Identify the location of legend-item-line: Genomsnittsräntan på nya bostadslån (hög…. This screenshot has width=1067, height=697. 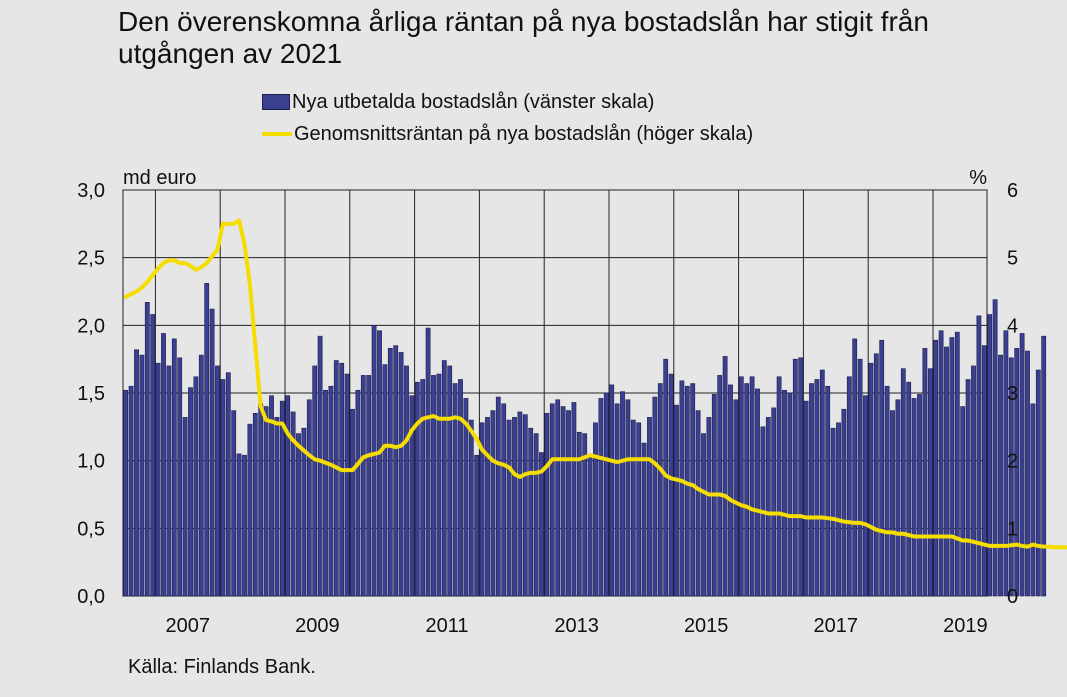
(507, 134).